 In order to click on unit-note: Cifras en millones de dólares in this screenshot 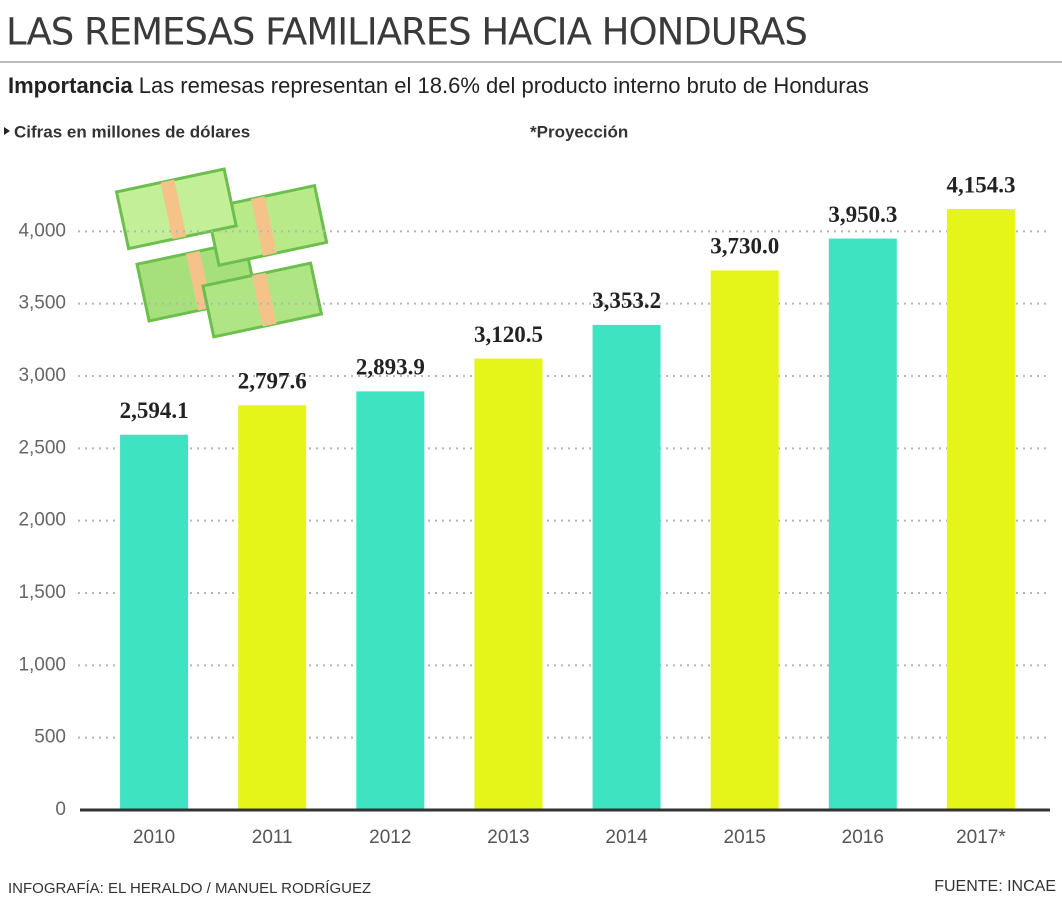, I will do `click(132, 131)`.